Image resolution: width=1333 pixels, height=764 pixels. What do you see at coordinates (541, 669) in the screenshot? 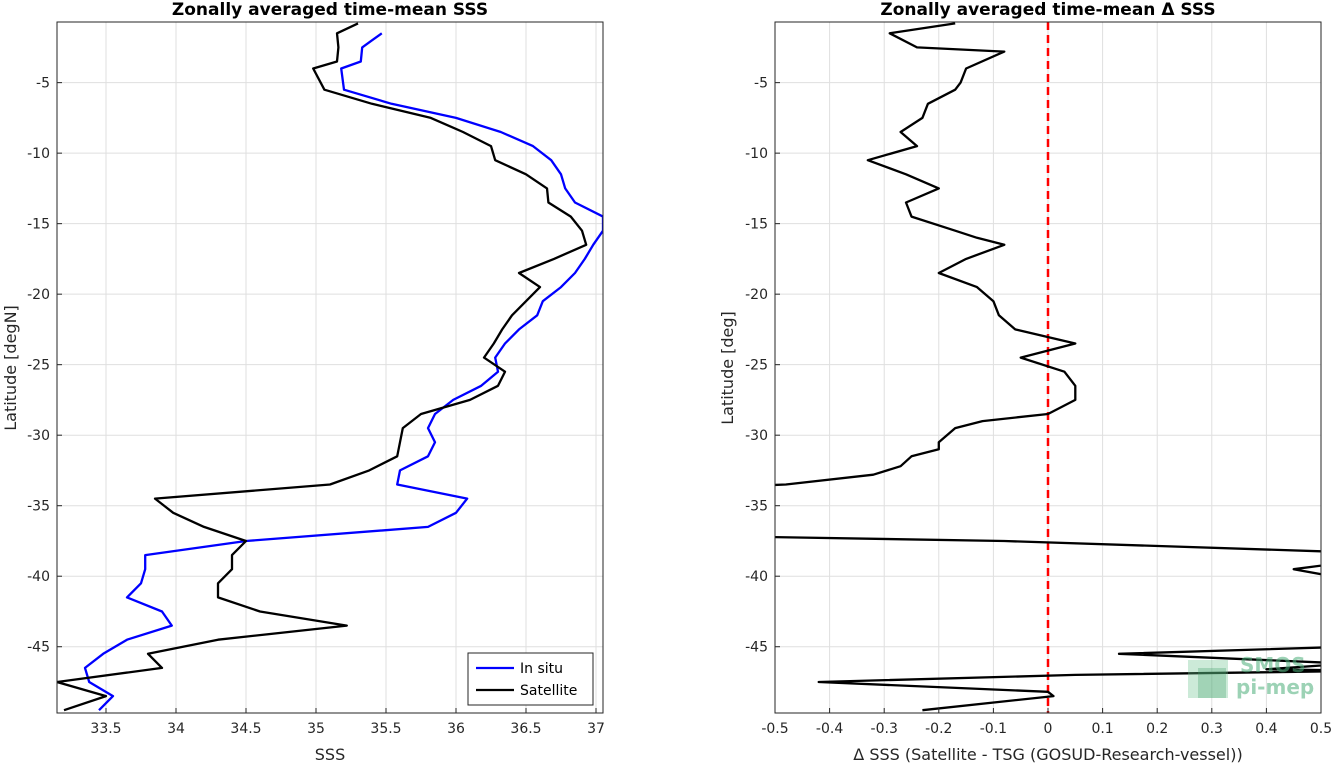
I see `legend-label: In situ` at bounding box center [541, 669].